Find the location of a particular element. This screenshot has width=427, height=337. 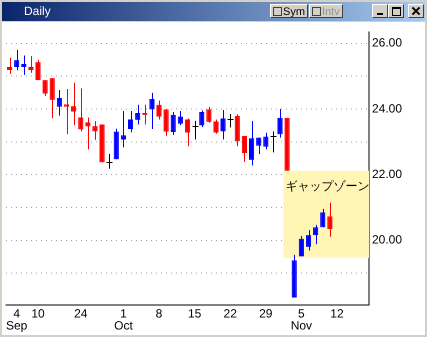

x-tick-label: 1 Oct is located at coordinates (124, 319).